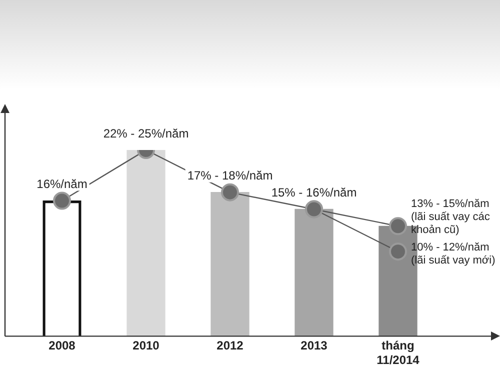 The height and width of the screenshot is (375, 500). I want to click on data-label: 22% - 25%/năm, so click(146, 133).